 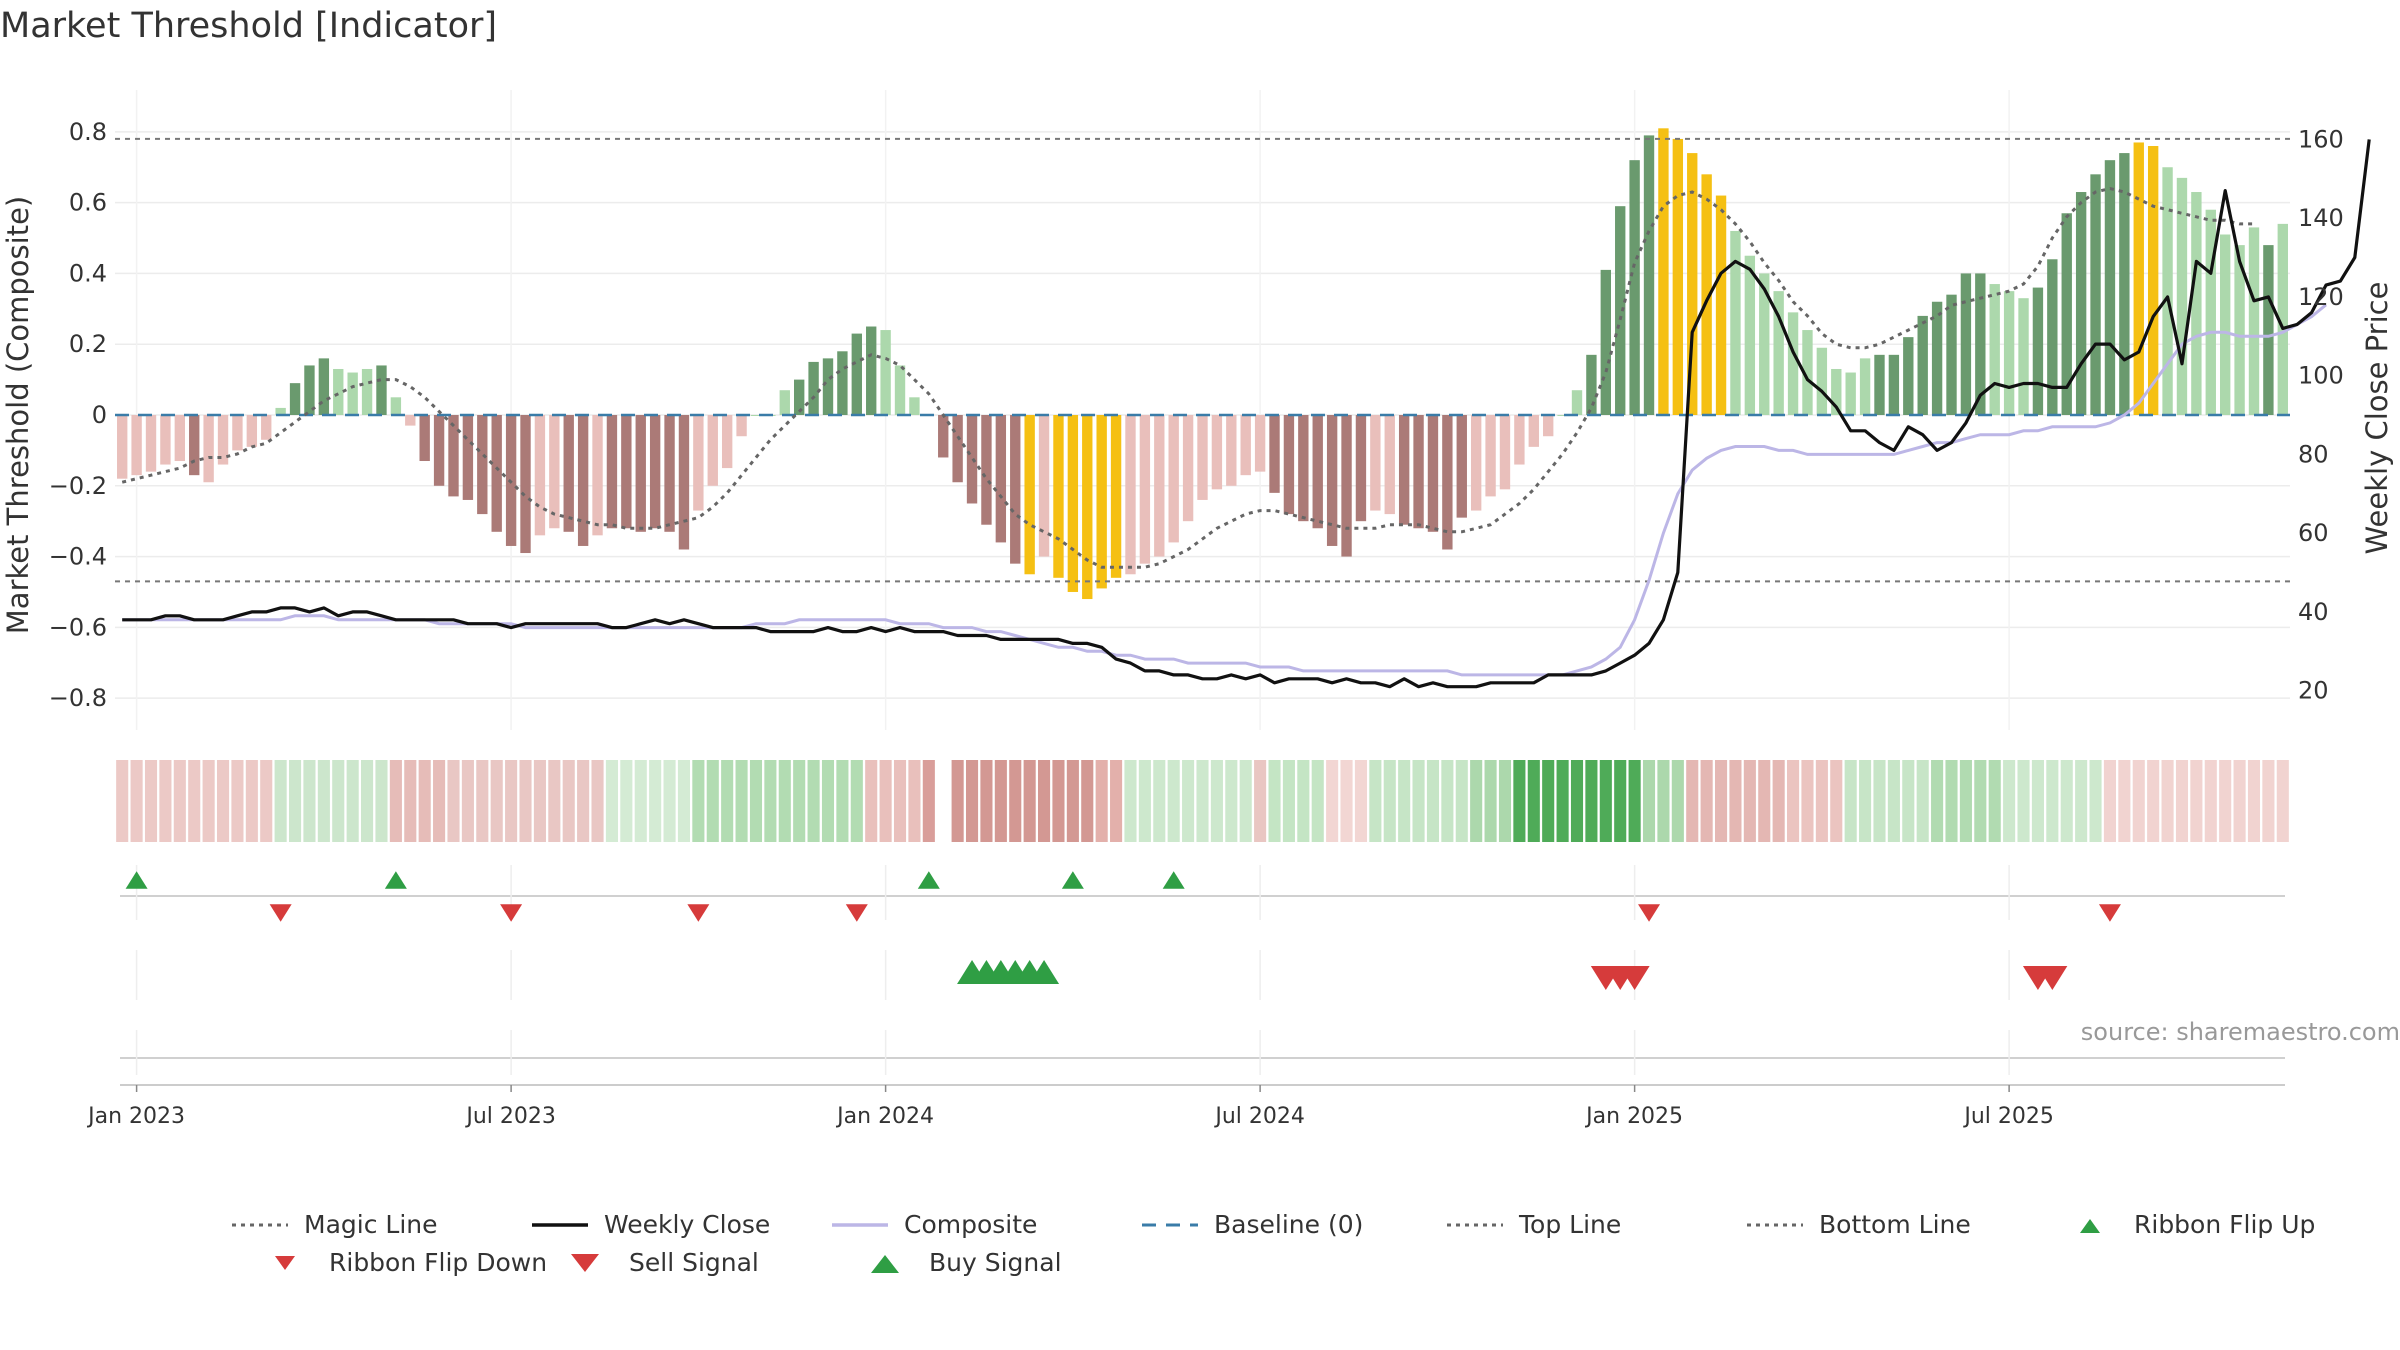 What do you see at coordinates (249, 26) in the screenshot?
I see `chart-title: Market Threshold [Indicator]` at bounding box center [249, 26].